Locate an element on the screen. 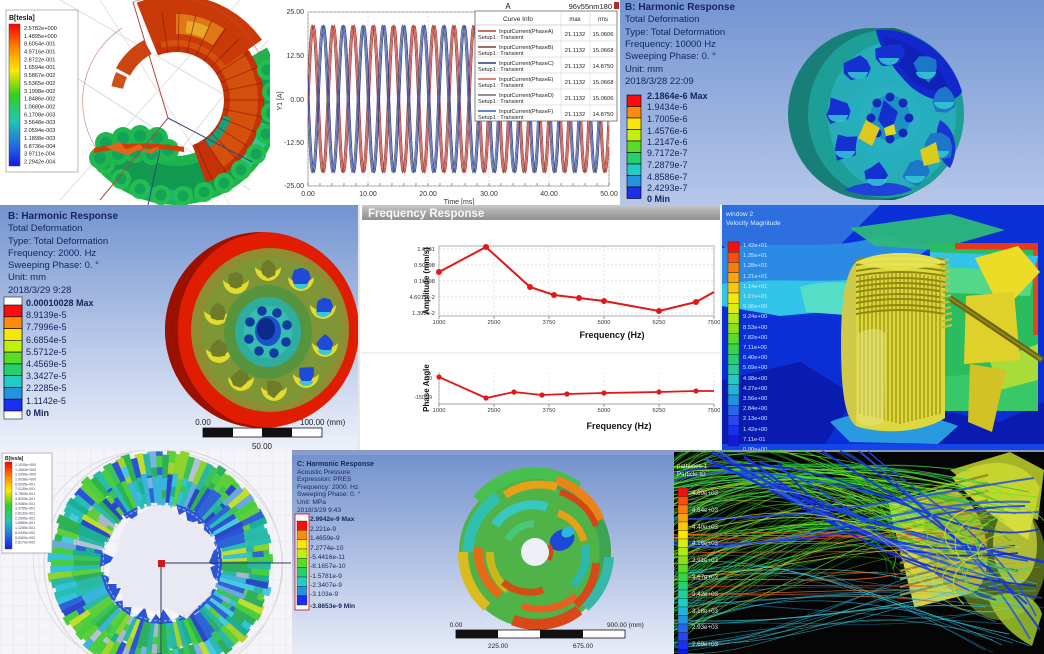 The height and width of the screenshot is (654, 1044). svg-text: -25.00 is located at coordinates (294, 186).